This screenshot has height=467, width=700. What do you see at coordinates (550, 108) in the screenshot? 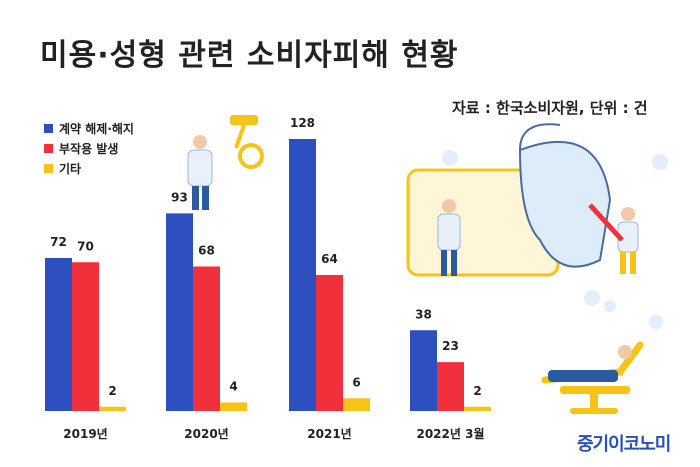
I see `source-note: 자료 : 한국소비자원, 단위 : 건` at bounding box center [550, 108].